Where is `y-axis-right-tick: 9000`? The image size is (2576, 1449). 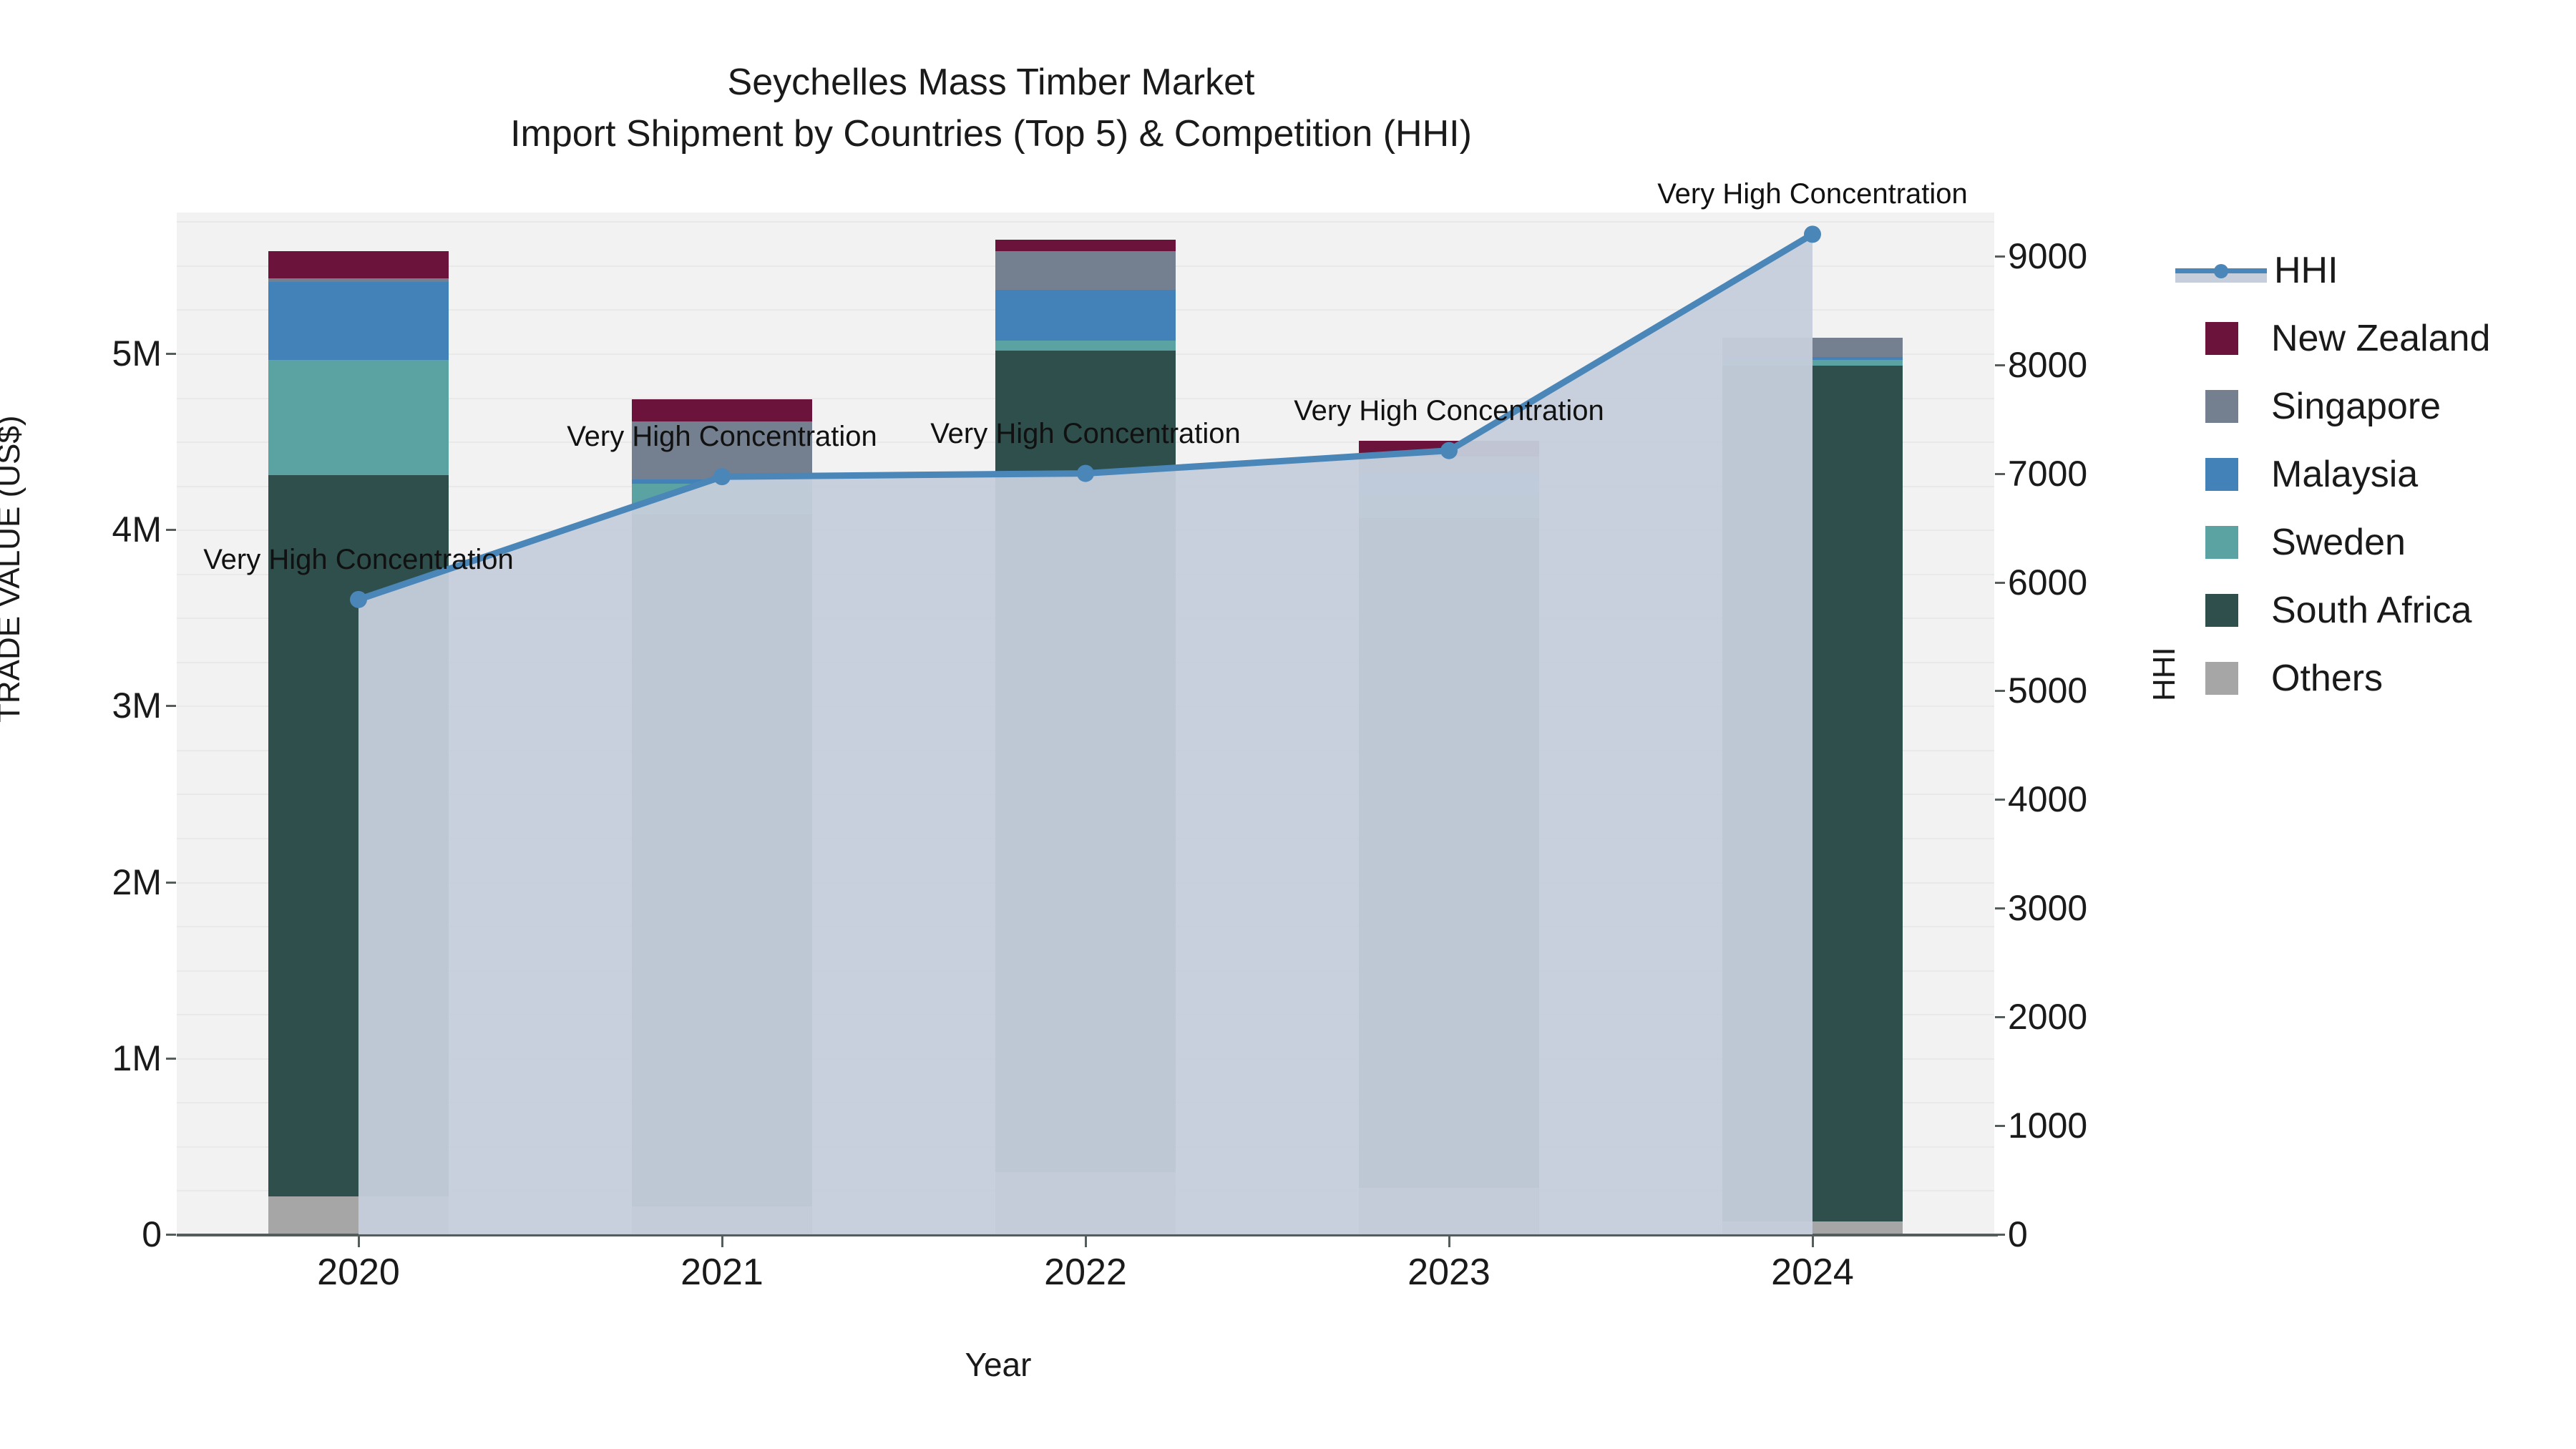 y-axis-right-tick: 9000 is located at coordinates (2048, 255).